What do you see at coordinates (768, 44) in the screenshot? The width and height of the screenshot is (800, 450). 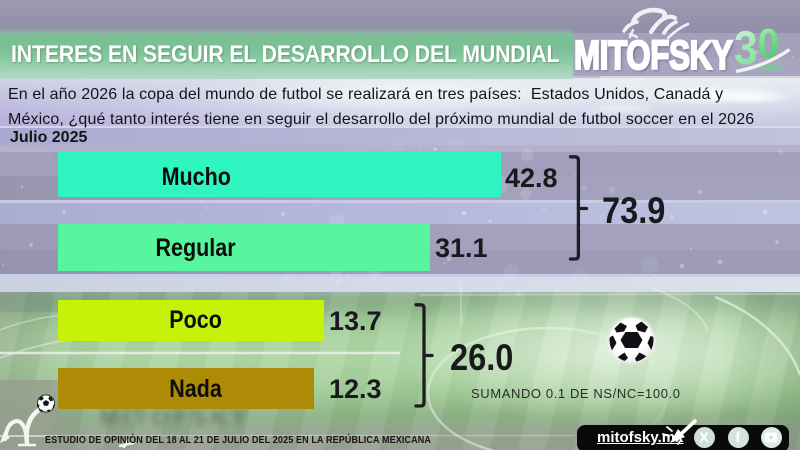 I see `svg-text: 0` at bounding box center [768, 44].